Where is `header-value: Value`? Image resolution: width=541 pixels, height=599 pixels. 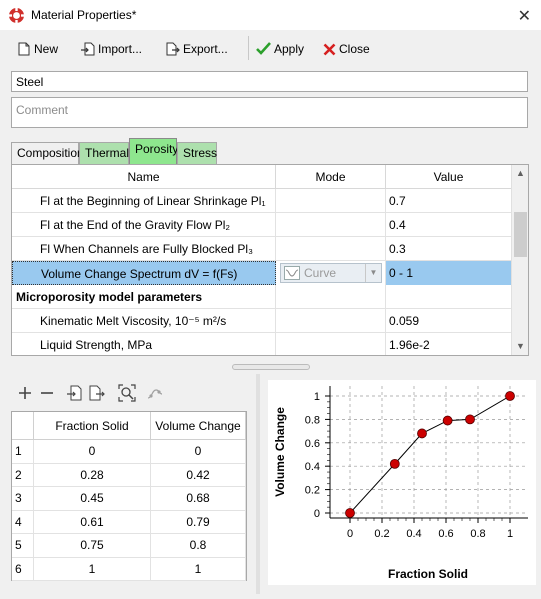 header-value: Value is located at coordinates (449, 177).